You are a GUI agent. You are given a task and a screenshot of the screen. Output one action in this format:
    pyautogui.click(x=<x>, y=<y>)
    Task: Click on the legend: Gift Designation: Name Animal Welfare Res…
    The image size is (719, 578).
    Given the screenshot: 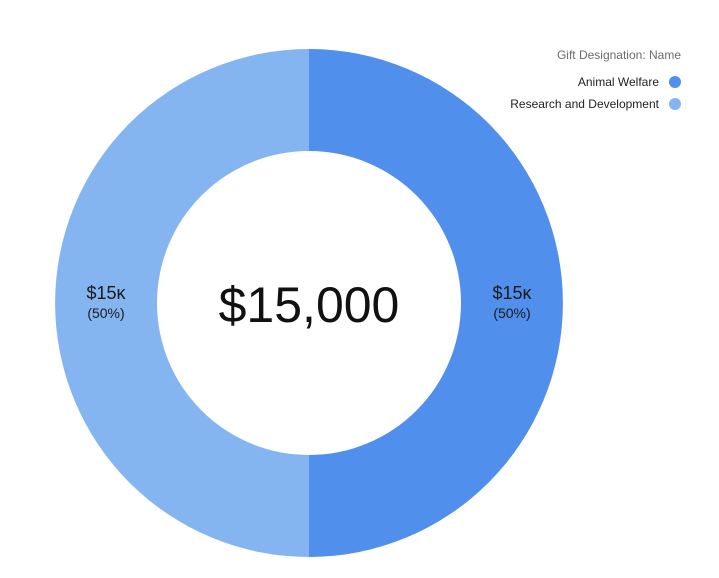 What is the action you would take?
    pyautogui.click(x=595, y=81)
    